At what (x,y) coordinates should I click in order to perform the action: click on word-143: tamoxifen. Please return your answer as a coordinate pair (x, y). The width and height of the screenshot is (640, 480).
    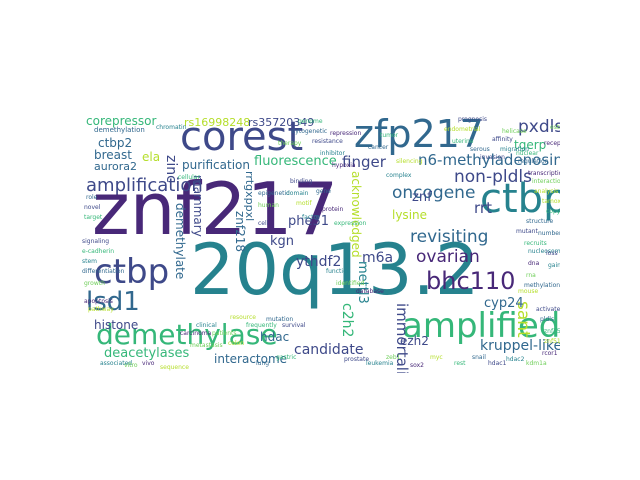
    Looking at the image, I should click on (551, 201).